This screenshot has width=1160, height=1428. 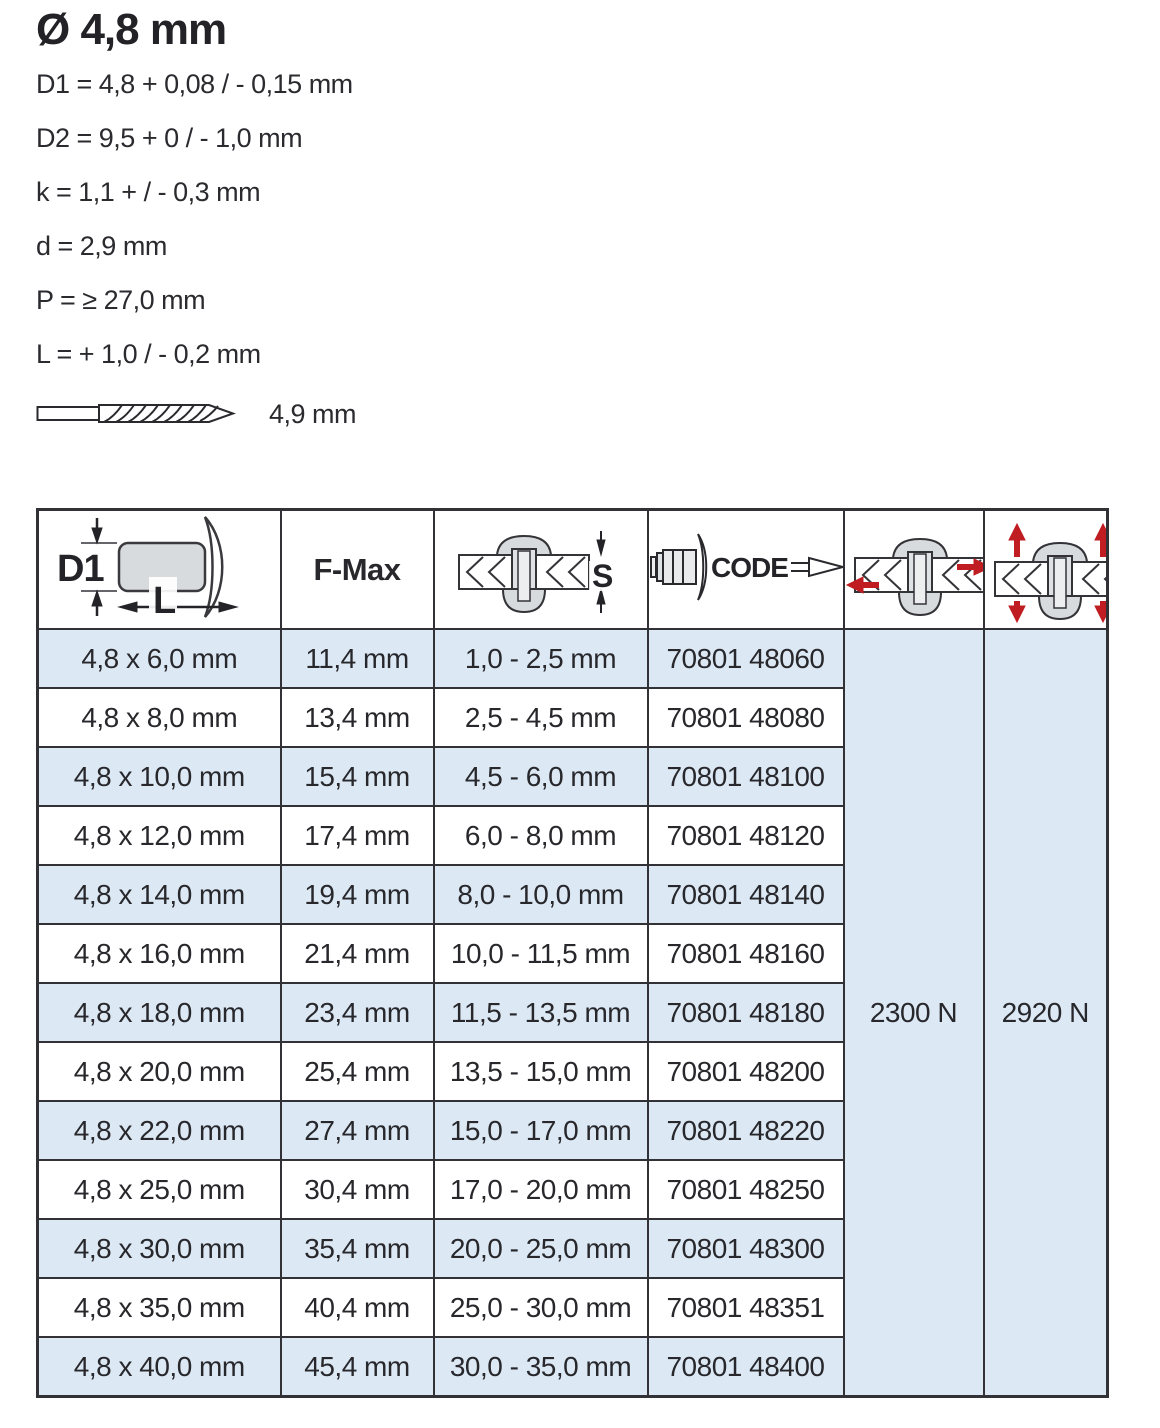 I want to click on fmax-cell: 19,4 mm, so click(x=357, y=894).